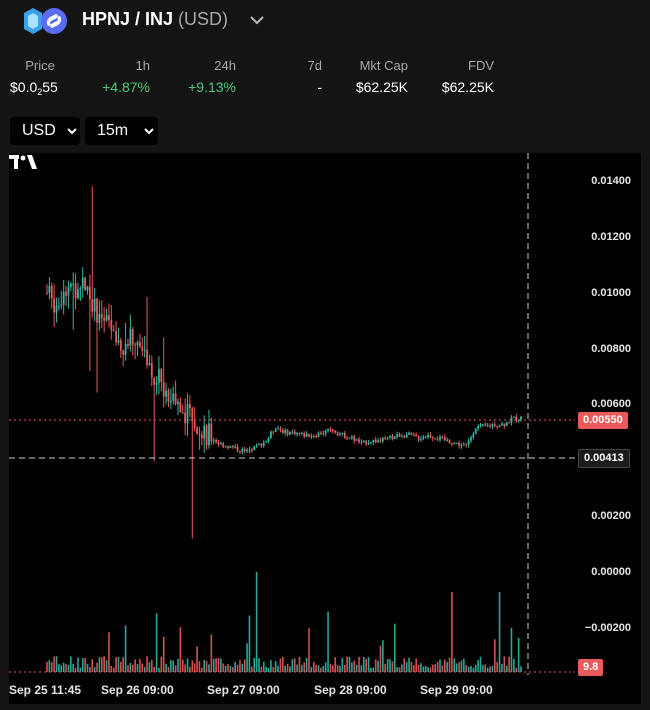 The width and height of the screenshot is (650, 710). What do you see at coordinates (128, 19) in the screenshot?
I see `pair-name: HPNJ / INJ` at bounding box center [128, 19].